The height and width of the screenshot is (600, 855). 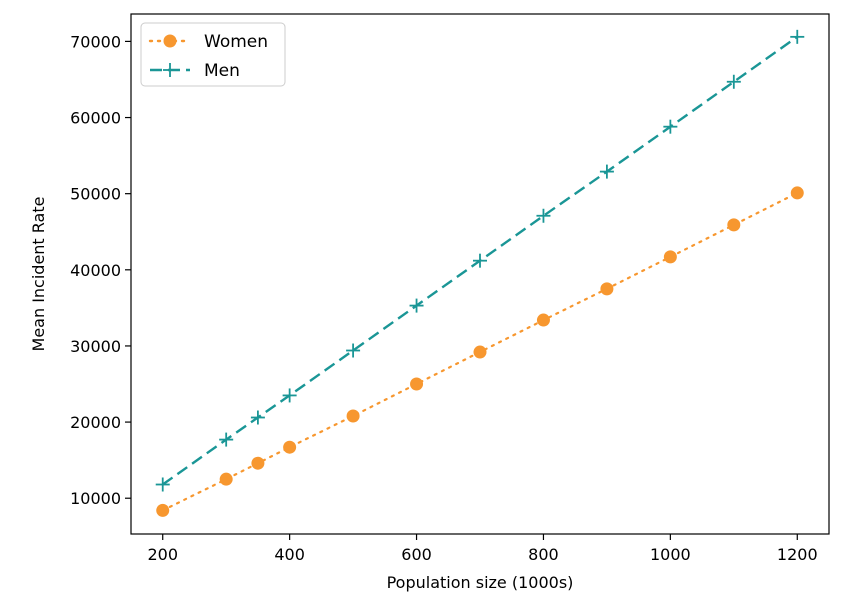 I want to click on x-tick-label: 600, so click(x=416, y=554).